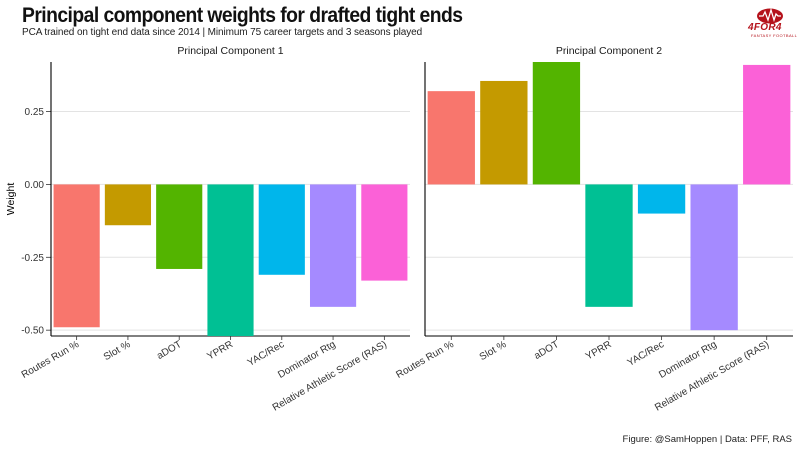  Describe the element at coordinates (765, 27) in the screenshot. I see `logo-wordmark: 4FOR4` at that location.